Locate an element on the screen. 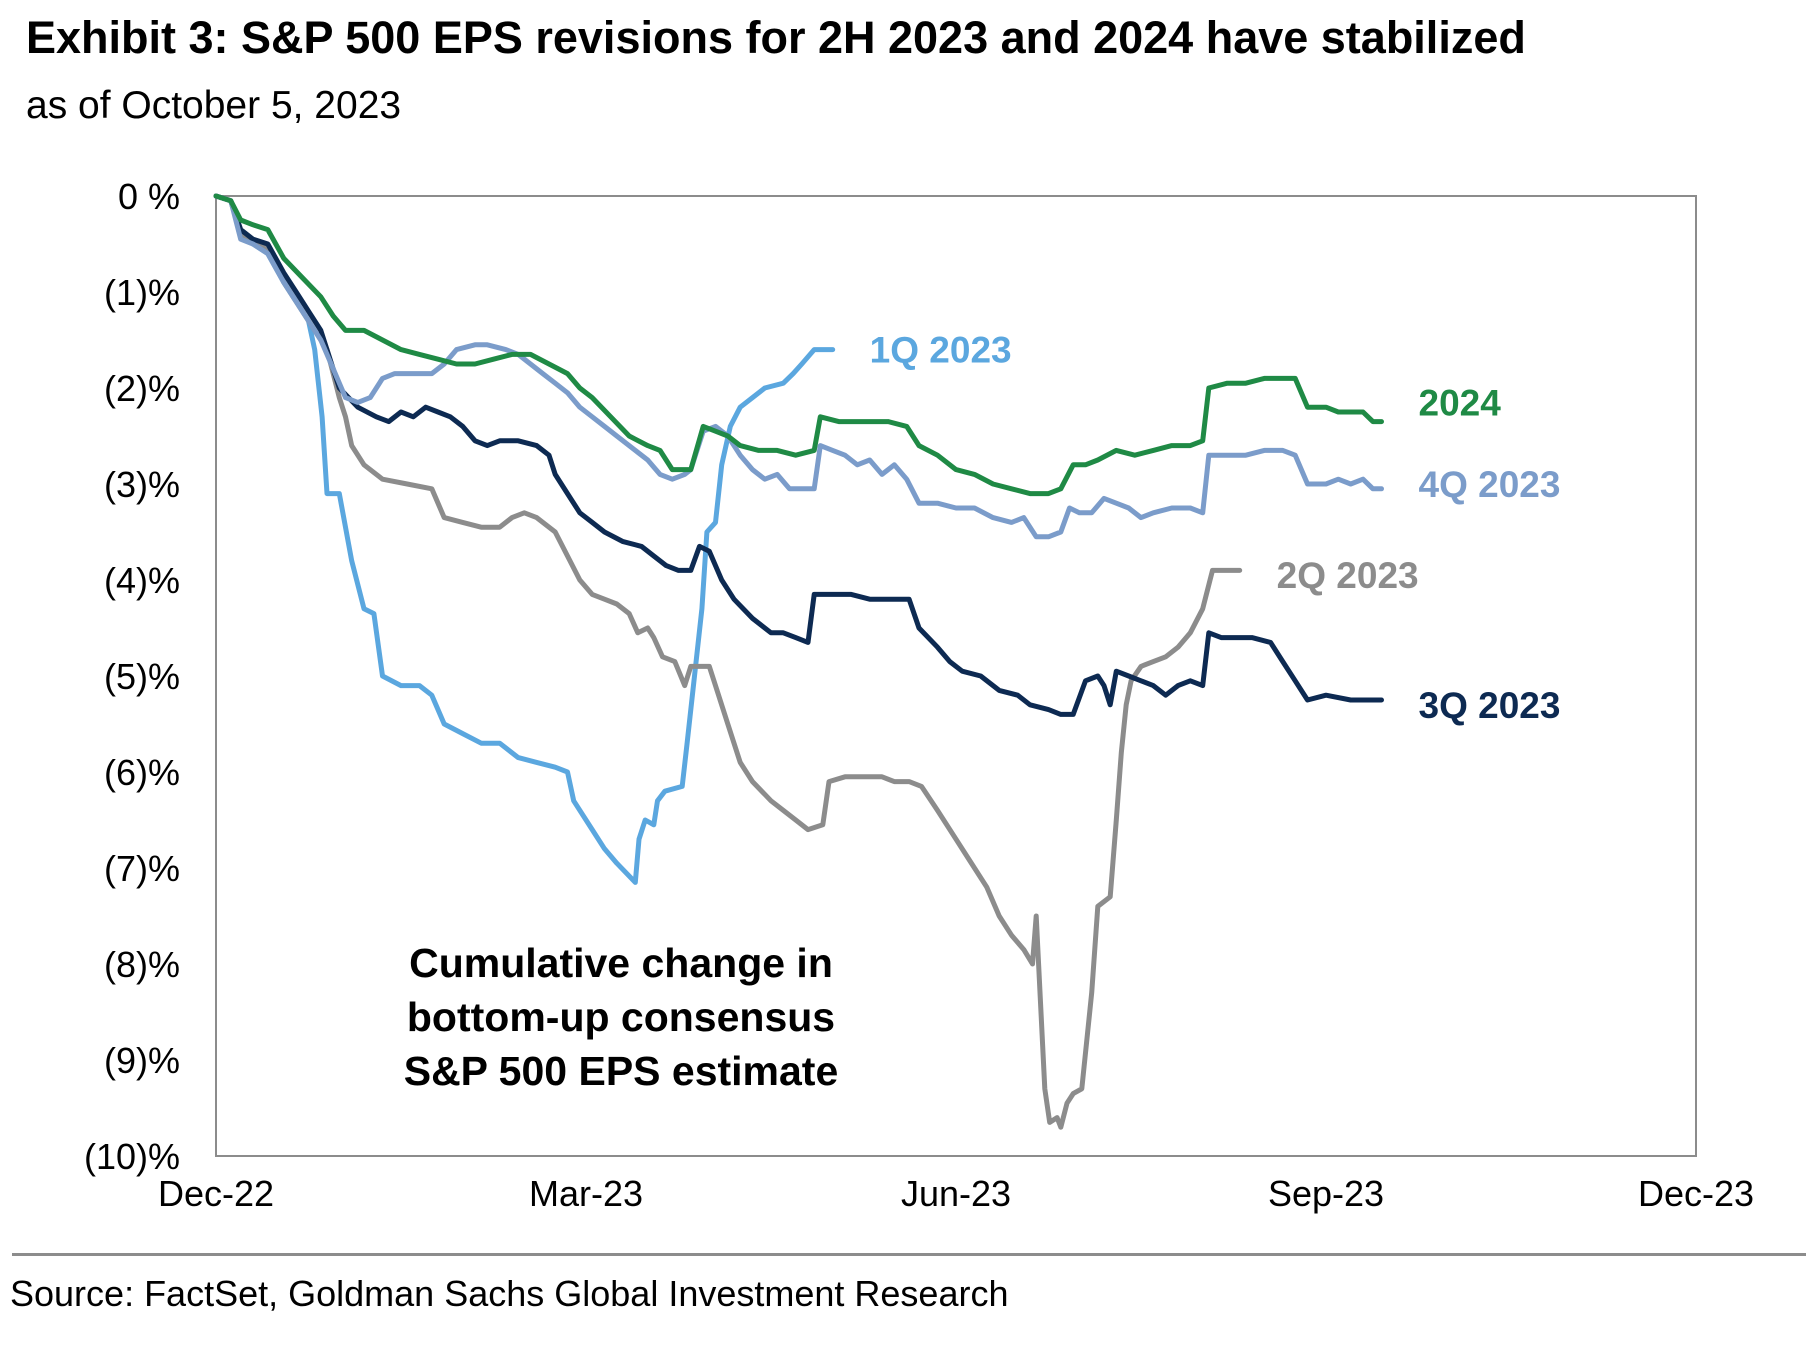  y-tick-label: (9)% is located at coordinates (142, 1060).